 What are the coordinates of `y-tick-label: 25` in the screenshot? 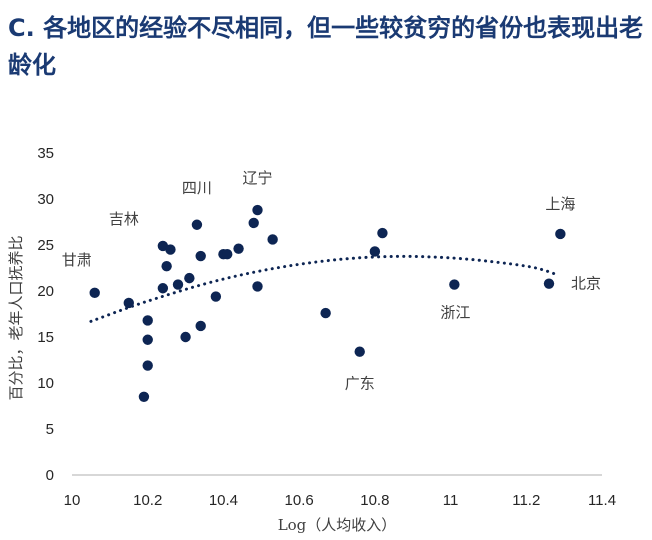 It's located at (45, 245).